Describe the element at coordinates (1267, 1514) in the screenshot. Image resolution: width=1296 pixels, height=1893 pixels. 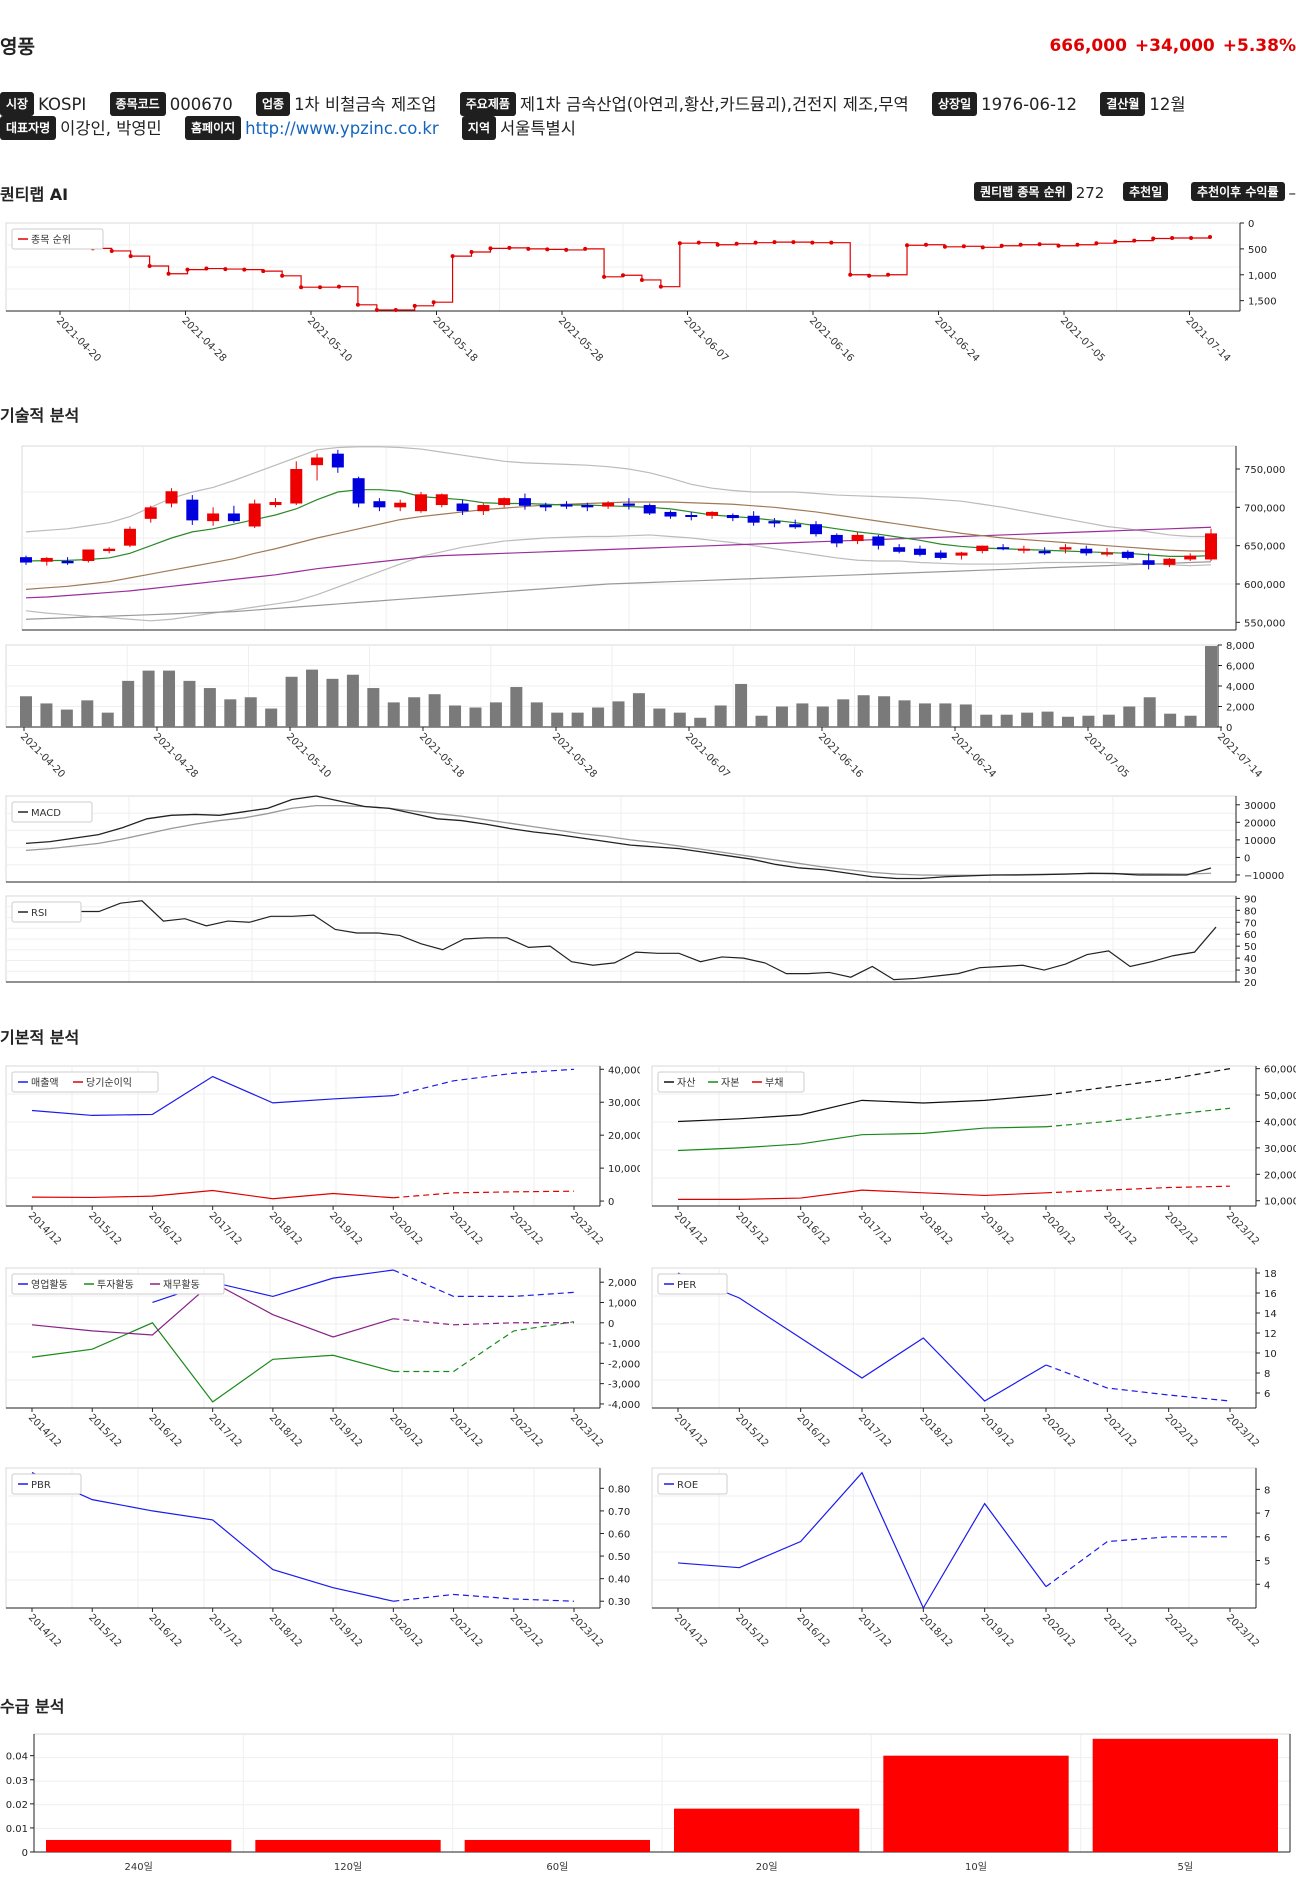
I see `y-tick-label: 7` at that location.